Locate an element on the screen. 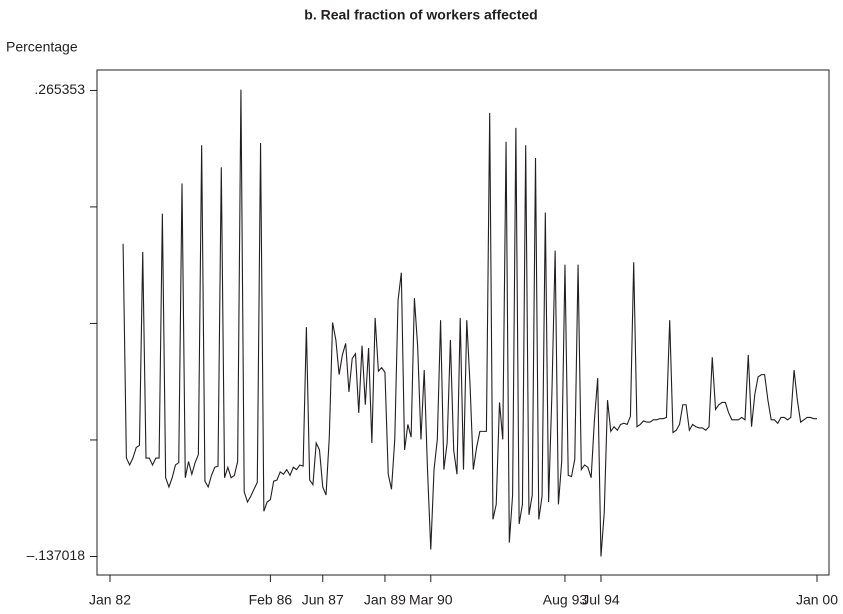 The image size is (843, 614). y-tick-label: –.137018 is located at coordinates (56, 555).